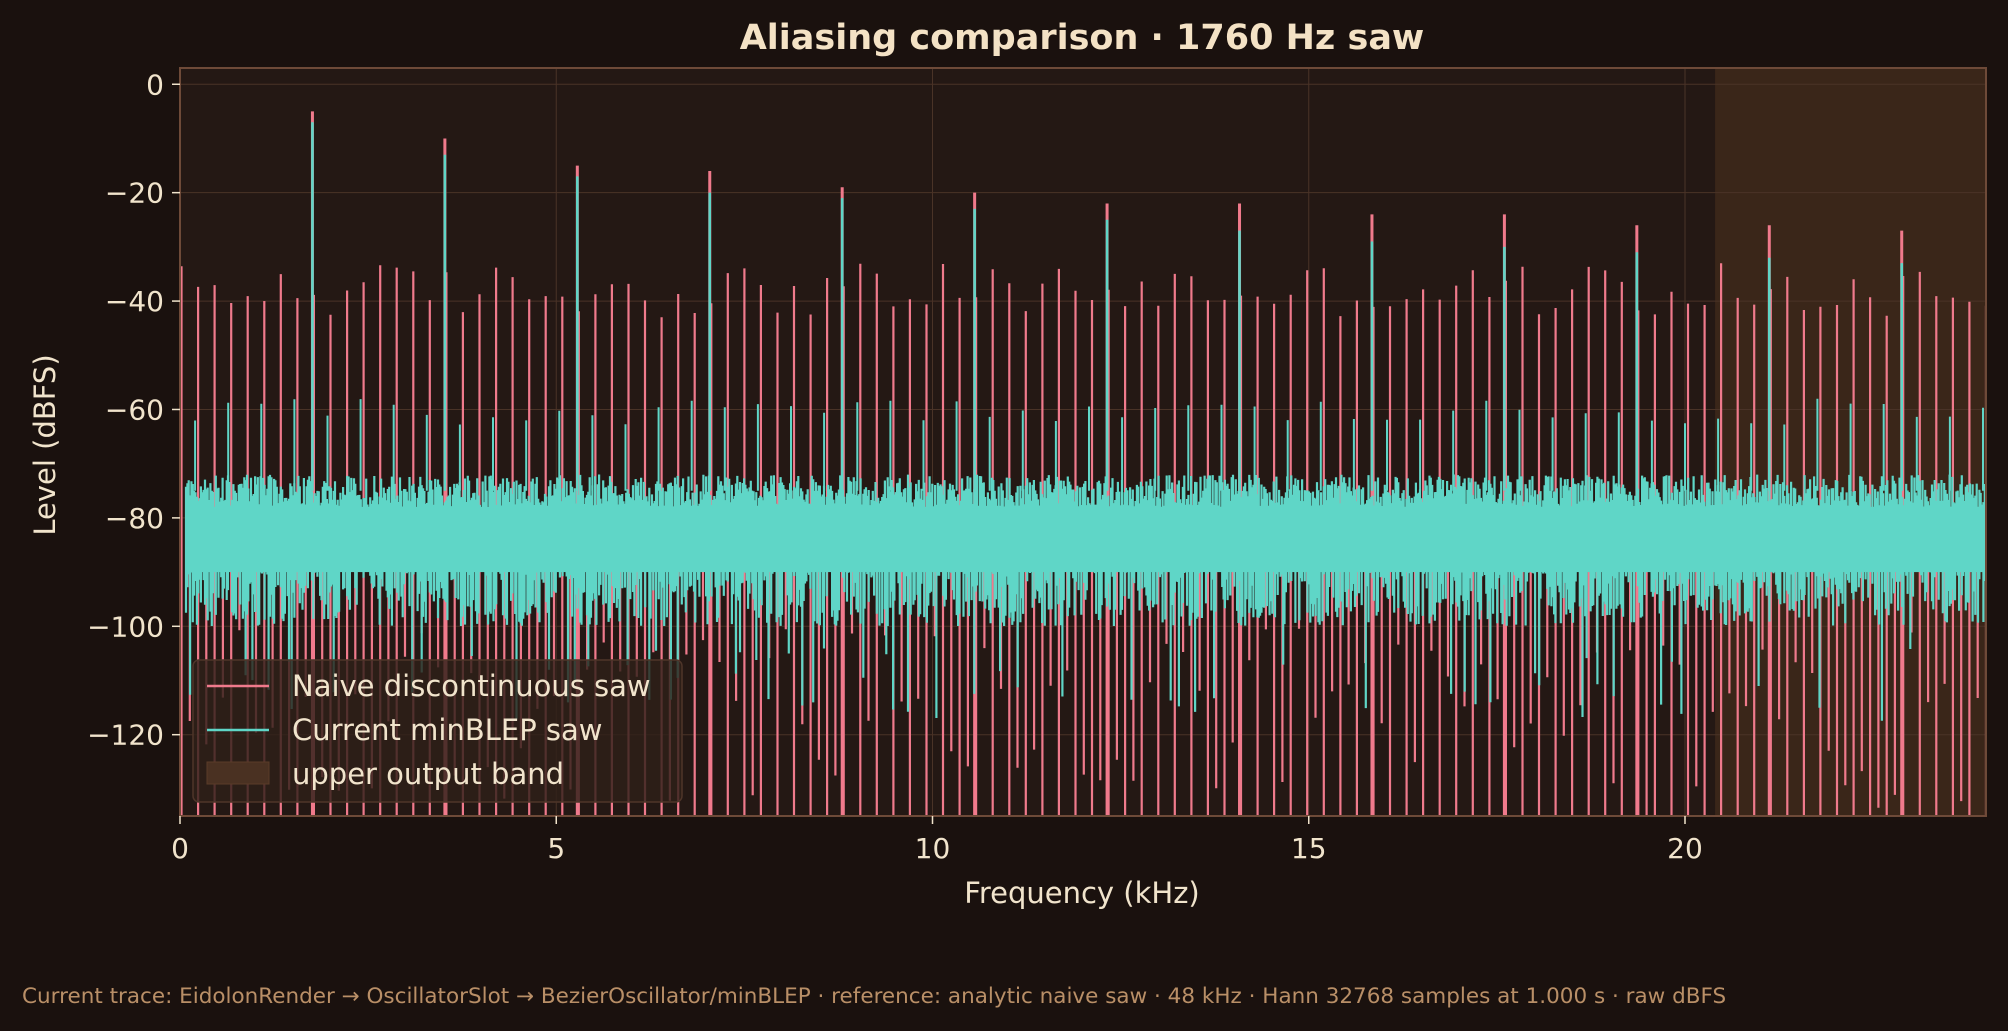  What do you see at coordinates (1086, 540) in the screenshot?
I see `minblep-band-core` at bounding box center [1086, 540].